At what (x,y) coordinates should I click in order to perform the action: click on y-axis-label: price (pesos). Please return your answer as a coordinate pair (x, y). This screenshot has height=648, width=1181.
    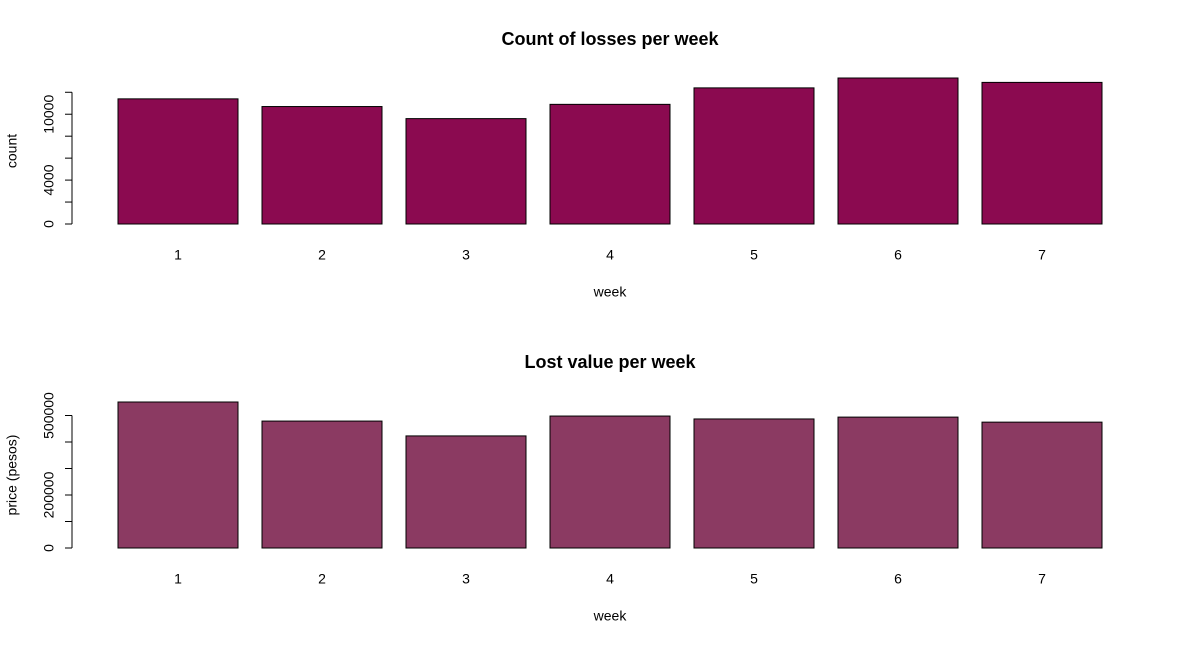
    Looking at the image, I should click on (12, 475).